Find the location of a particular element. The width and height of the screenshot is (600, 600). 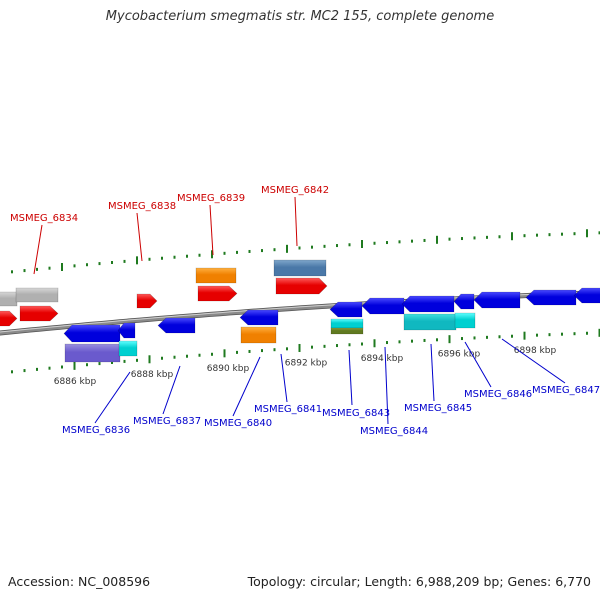

gene-label-reverse: MSMEG_6837 is located at coordinates (167, 421).